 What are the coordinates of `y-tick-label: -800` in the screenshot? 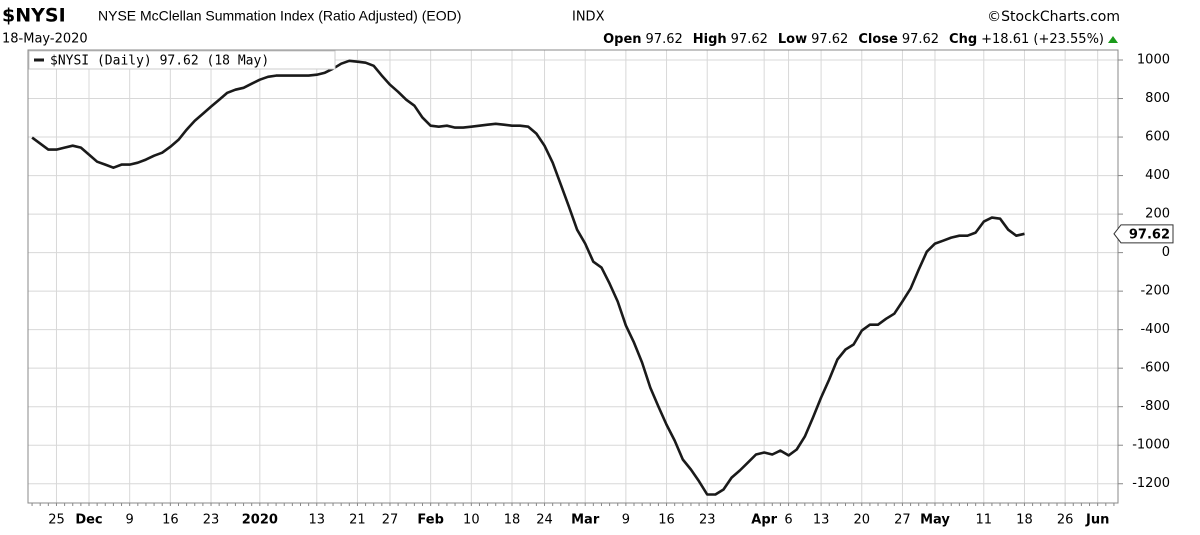 It's located at (1155, 406).